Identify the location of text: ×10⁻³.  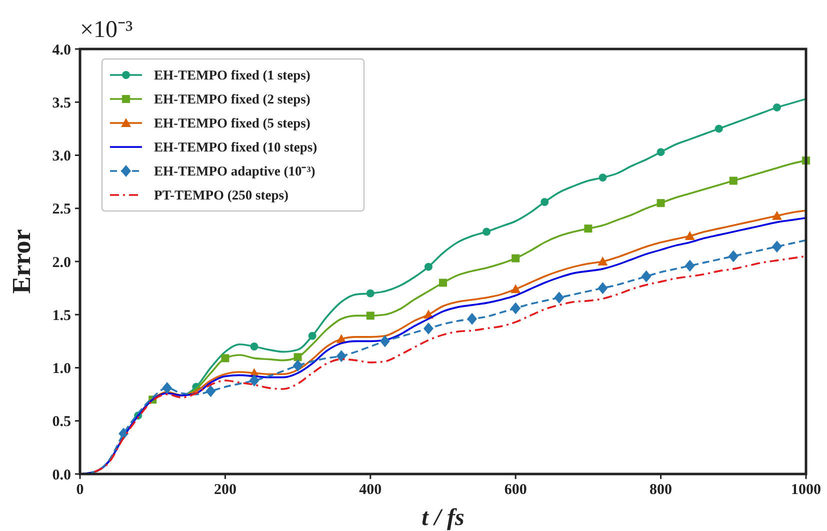
(106, 30).